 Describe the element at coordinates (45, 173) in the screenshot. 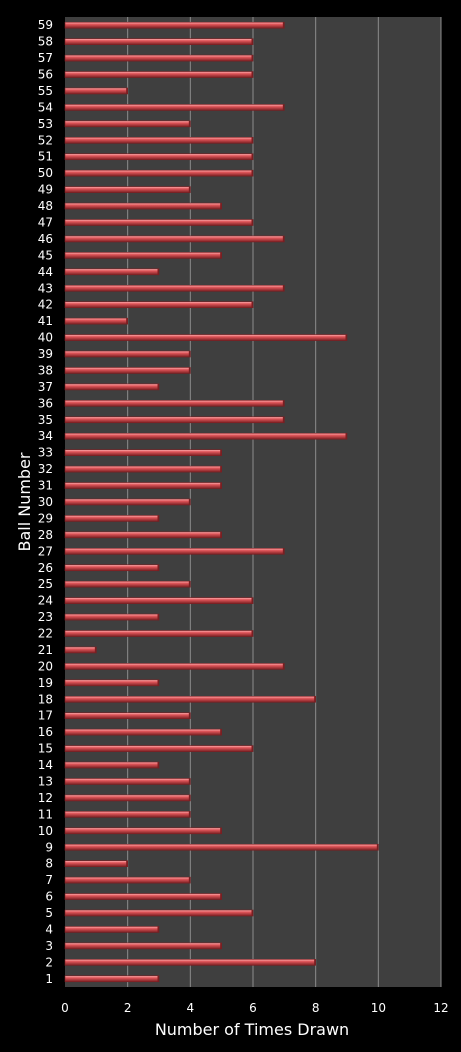

I see `y-tick-label: 50` at that location.